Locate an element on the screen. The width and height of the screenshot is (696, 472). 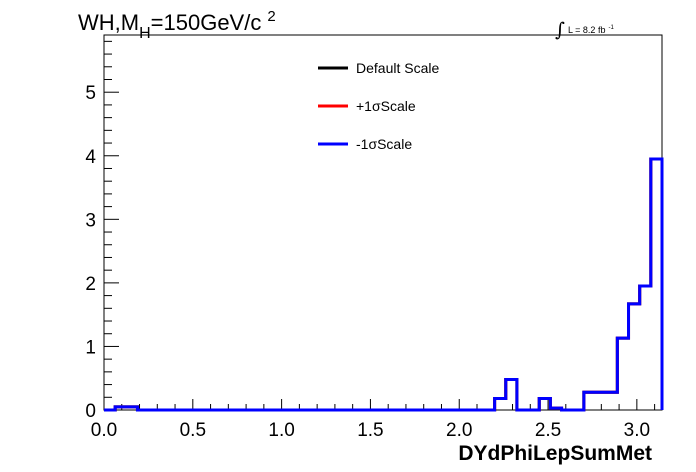
x-axis: 0.0 0.5 1.0 1.5 2.0 2.5 3.0 is located at coordinates (373, 420).